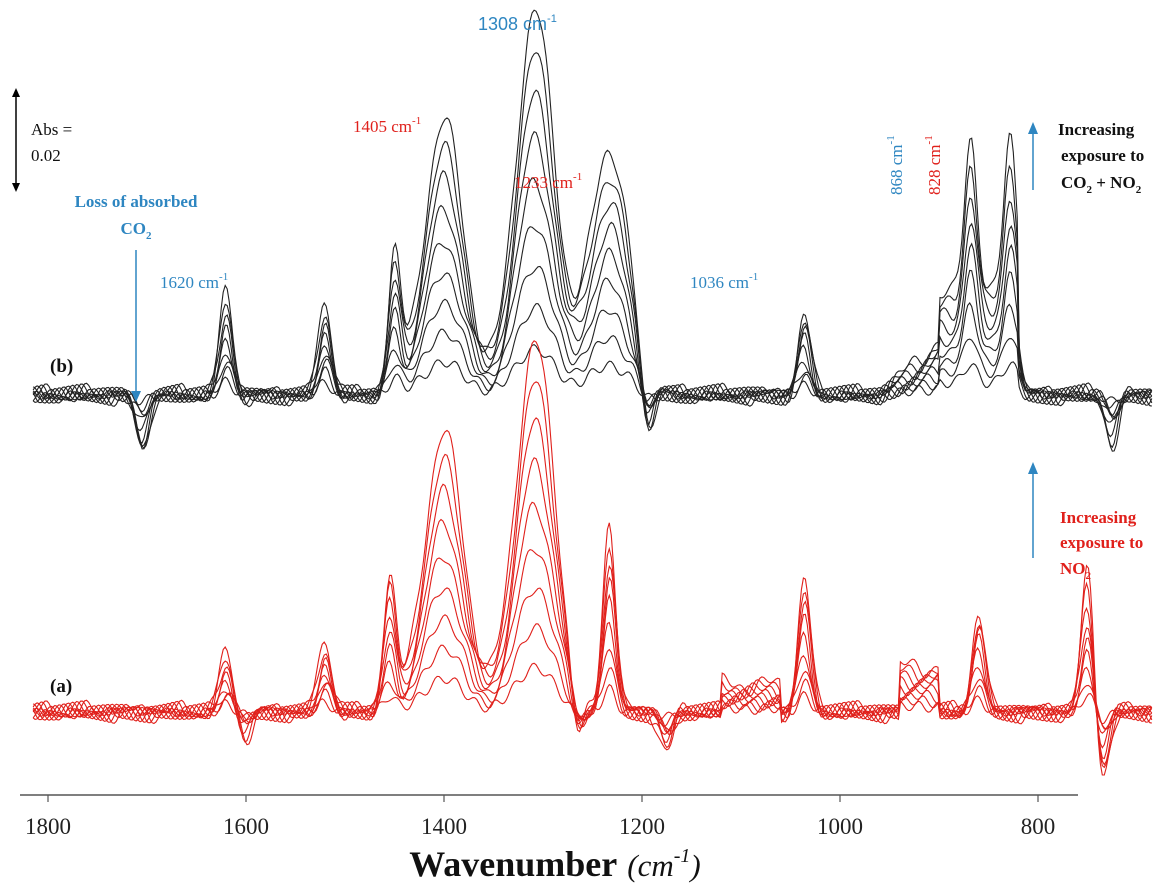 This screenshot has width=1171, height=890. I want to click on top-right-note: Increasing exposure to CO2 + NO2, so click(1086, 158).